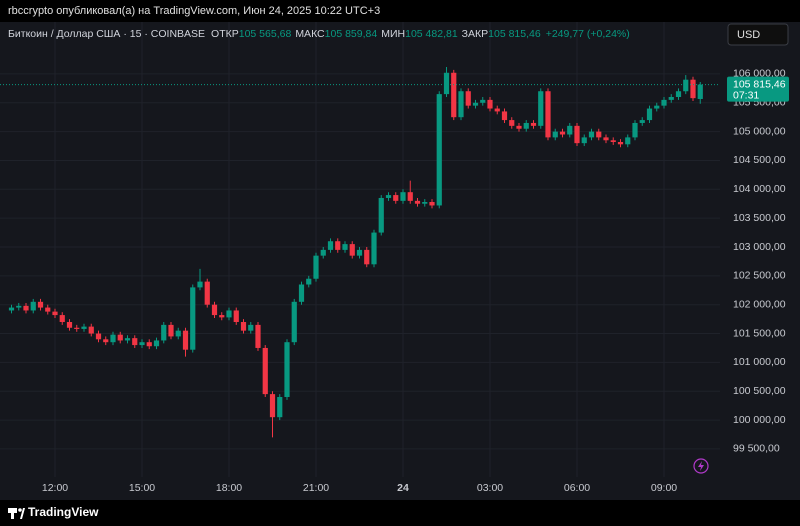 The width and height of the screenshot is (800, 526). What do you see at coordinates (475, 34) in the screenshot?
I see `stat-label: ЗАКР` at bounding box center [475, 34].